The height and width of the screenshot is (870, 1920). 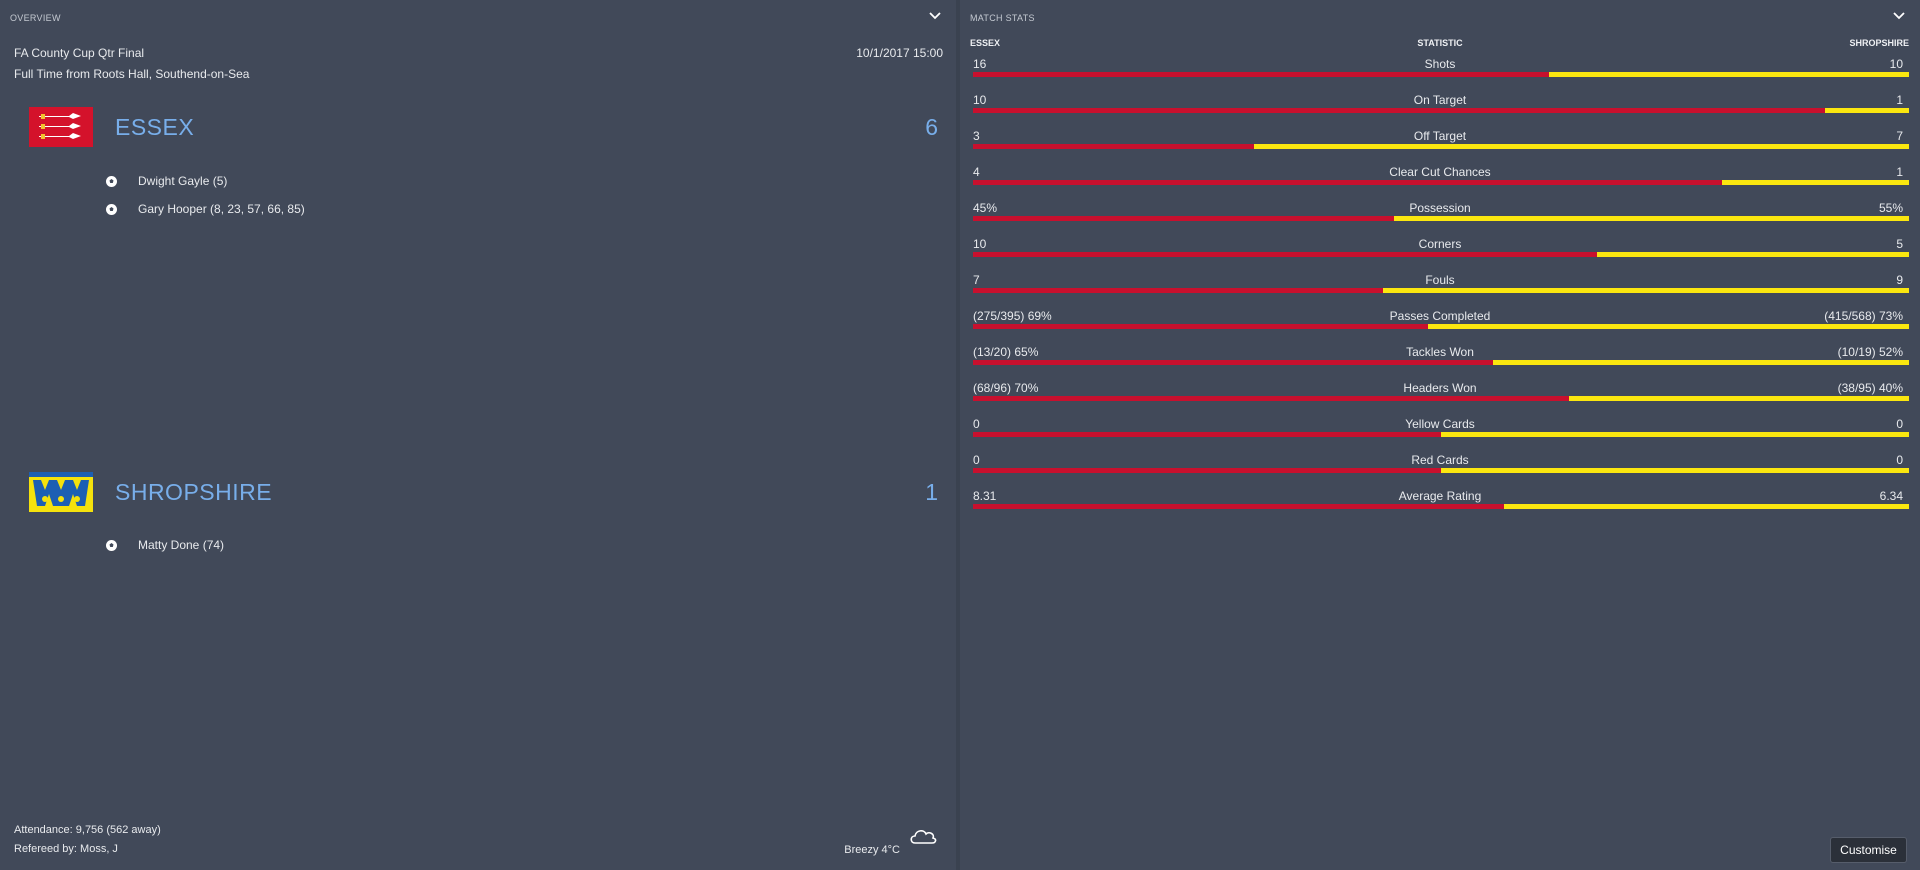 What do you see at coordinates (985, 208) in the screenshot?
I see `stat-home-value: 45%` at bounding box center [985, 208].